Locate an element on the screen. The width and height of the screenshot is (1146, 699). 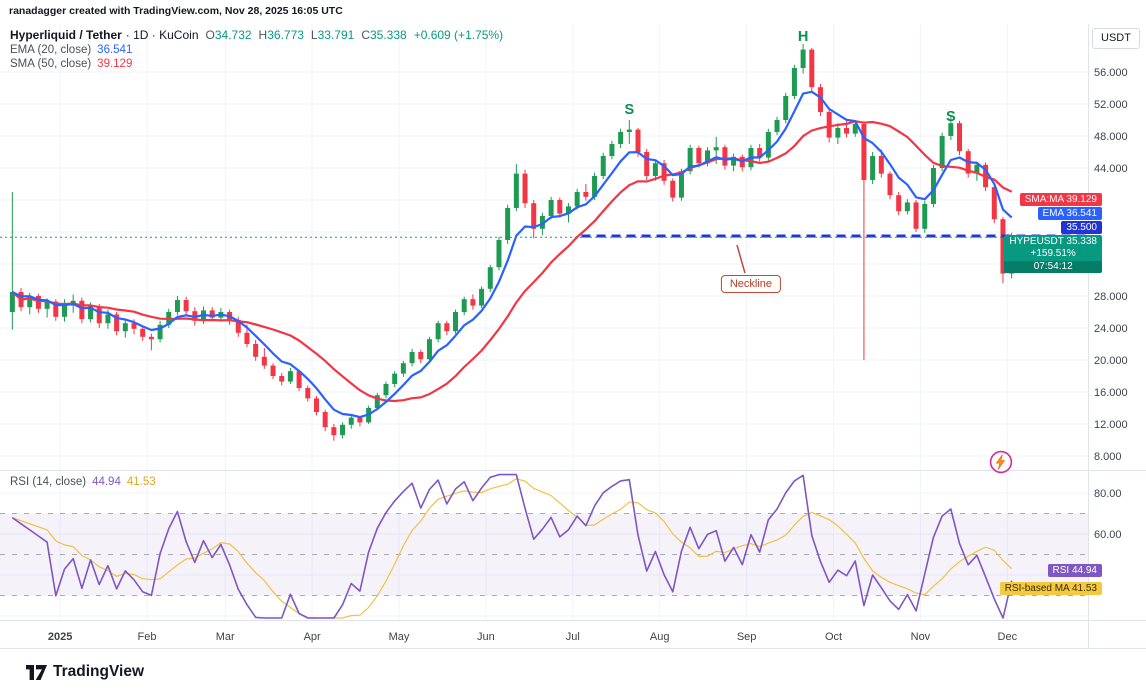
head-label: H is located at coordinates (803, 36).